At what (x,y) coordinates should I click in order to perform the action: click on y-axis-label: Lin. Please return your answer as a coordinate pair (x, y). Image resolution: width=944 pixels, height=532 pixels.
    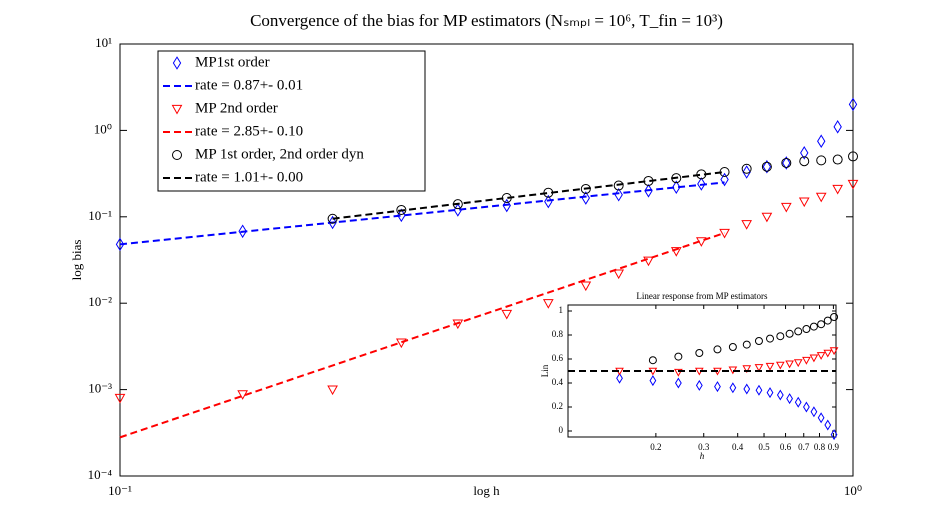
    Looking at the image, I should click on (545, 370).